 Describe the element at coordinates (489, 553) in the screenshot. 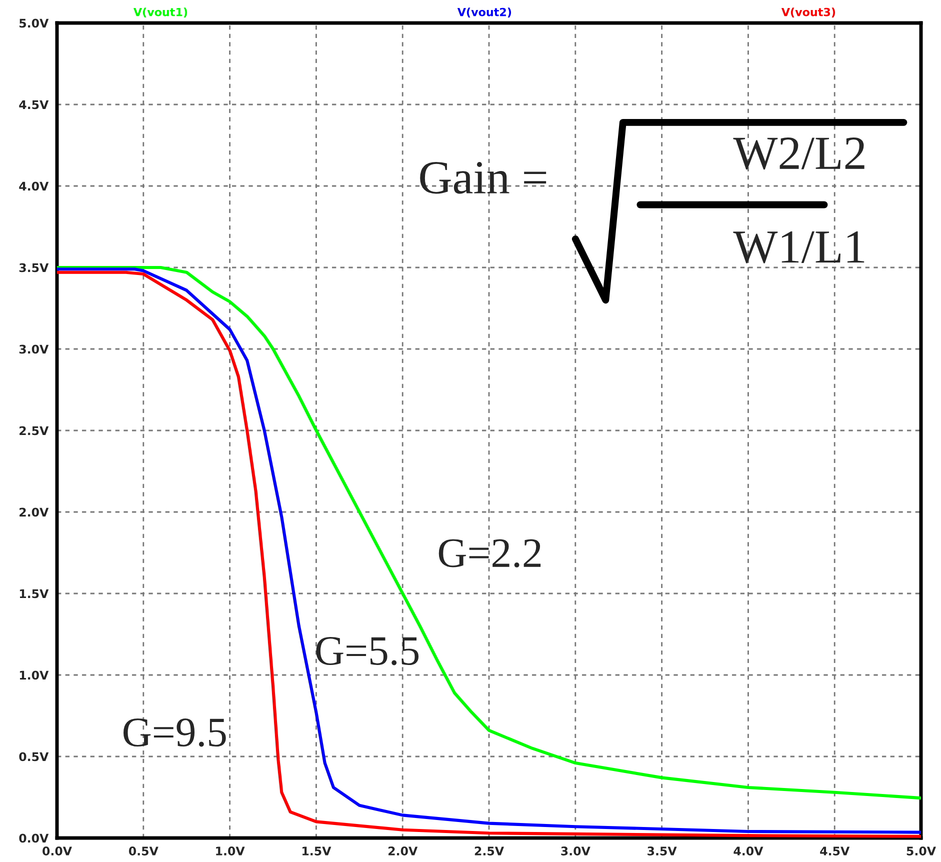

I see `annotation: G=2.2` at that location.